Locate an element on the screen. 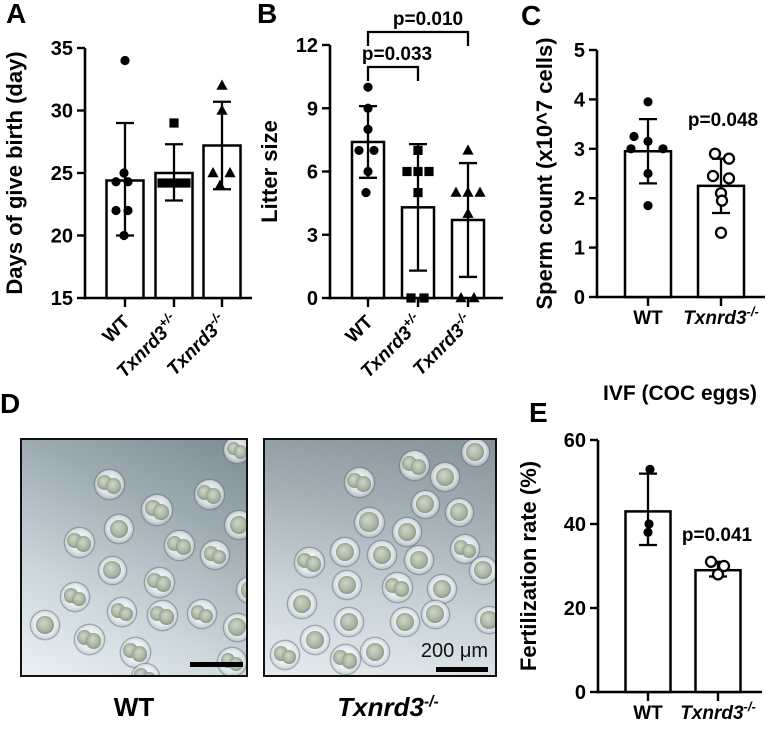 The image size is (771, 732). y-tick-label: 20 is located at coordinates (62, 237).